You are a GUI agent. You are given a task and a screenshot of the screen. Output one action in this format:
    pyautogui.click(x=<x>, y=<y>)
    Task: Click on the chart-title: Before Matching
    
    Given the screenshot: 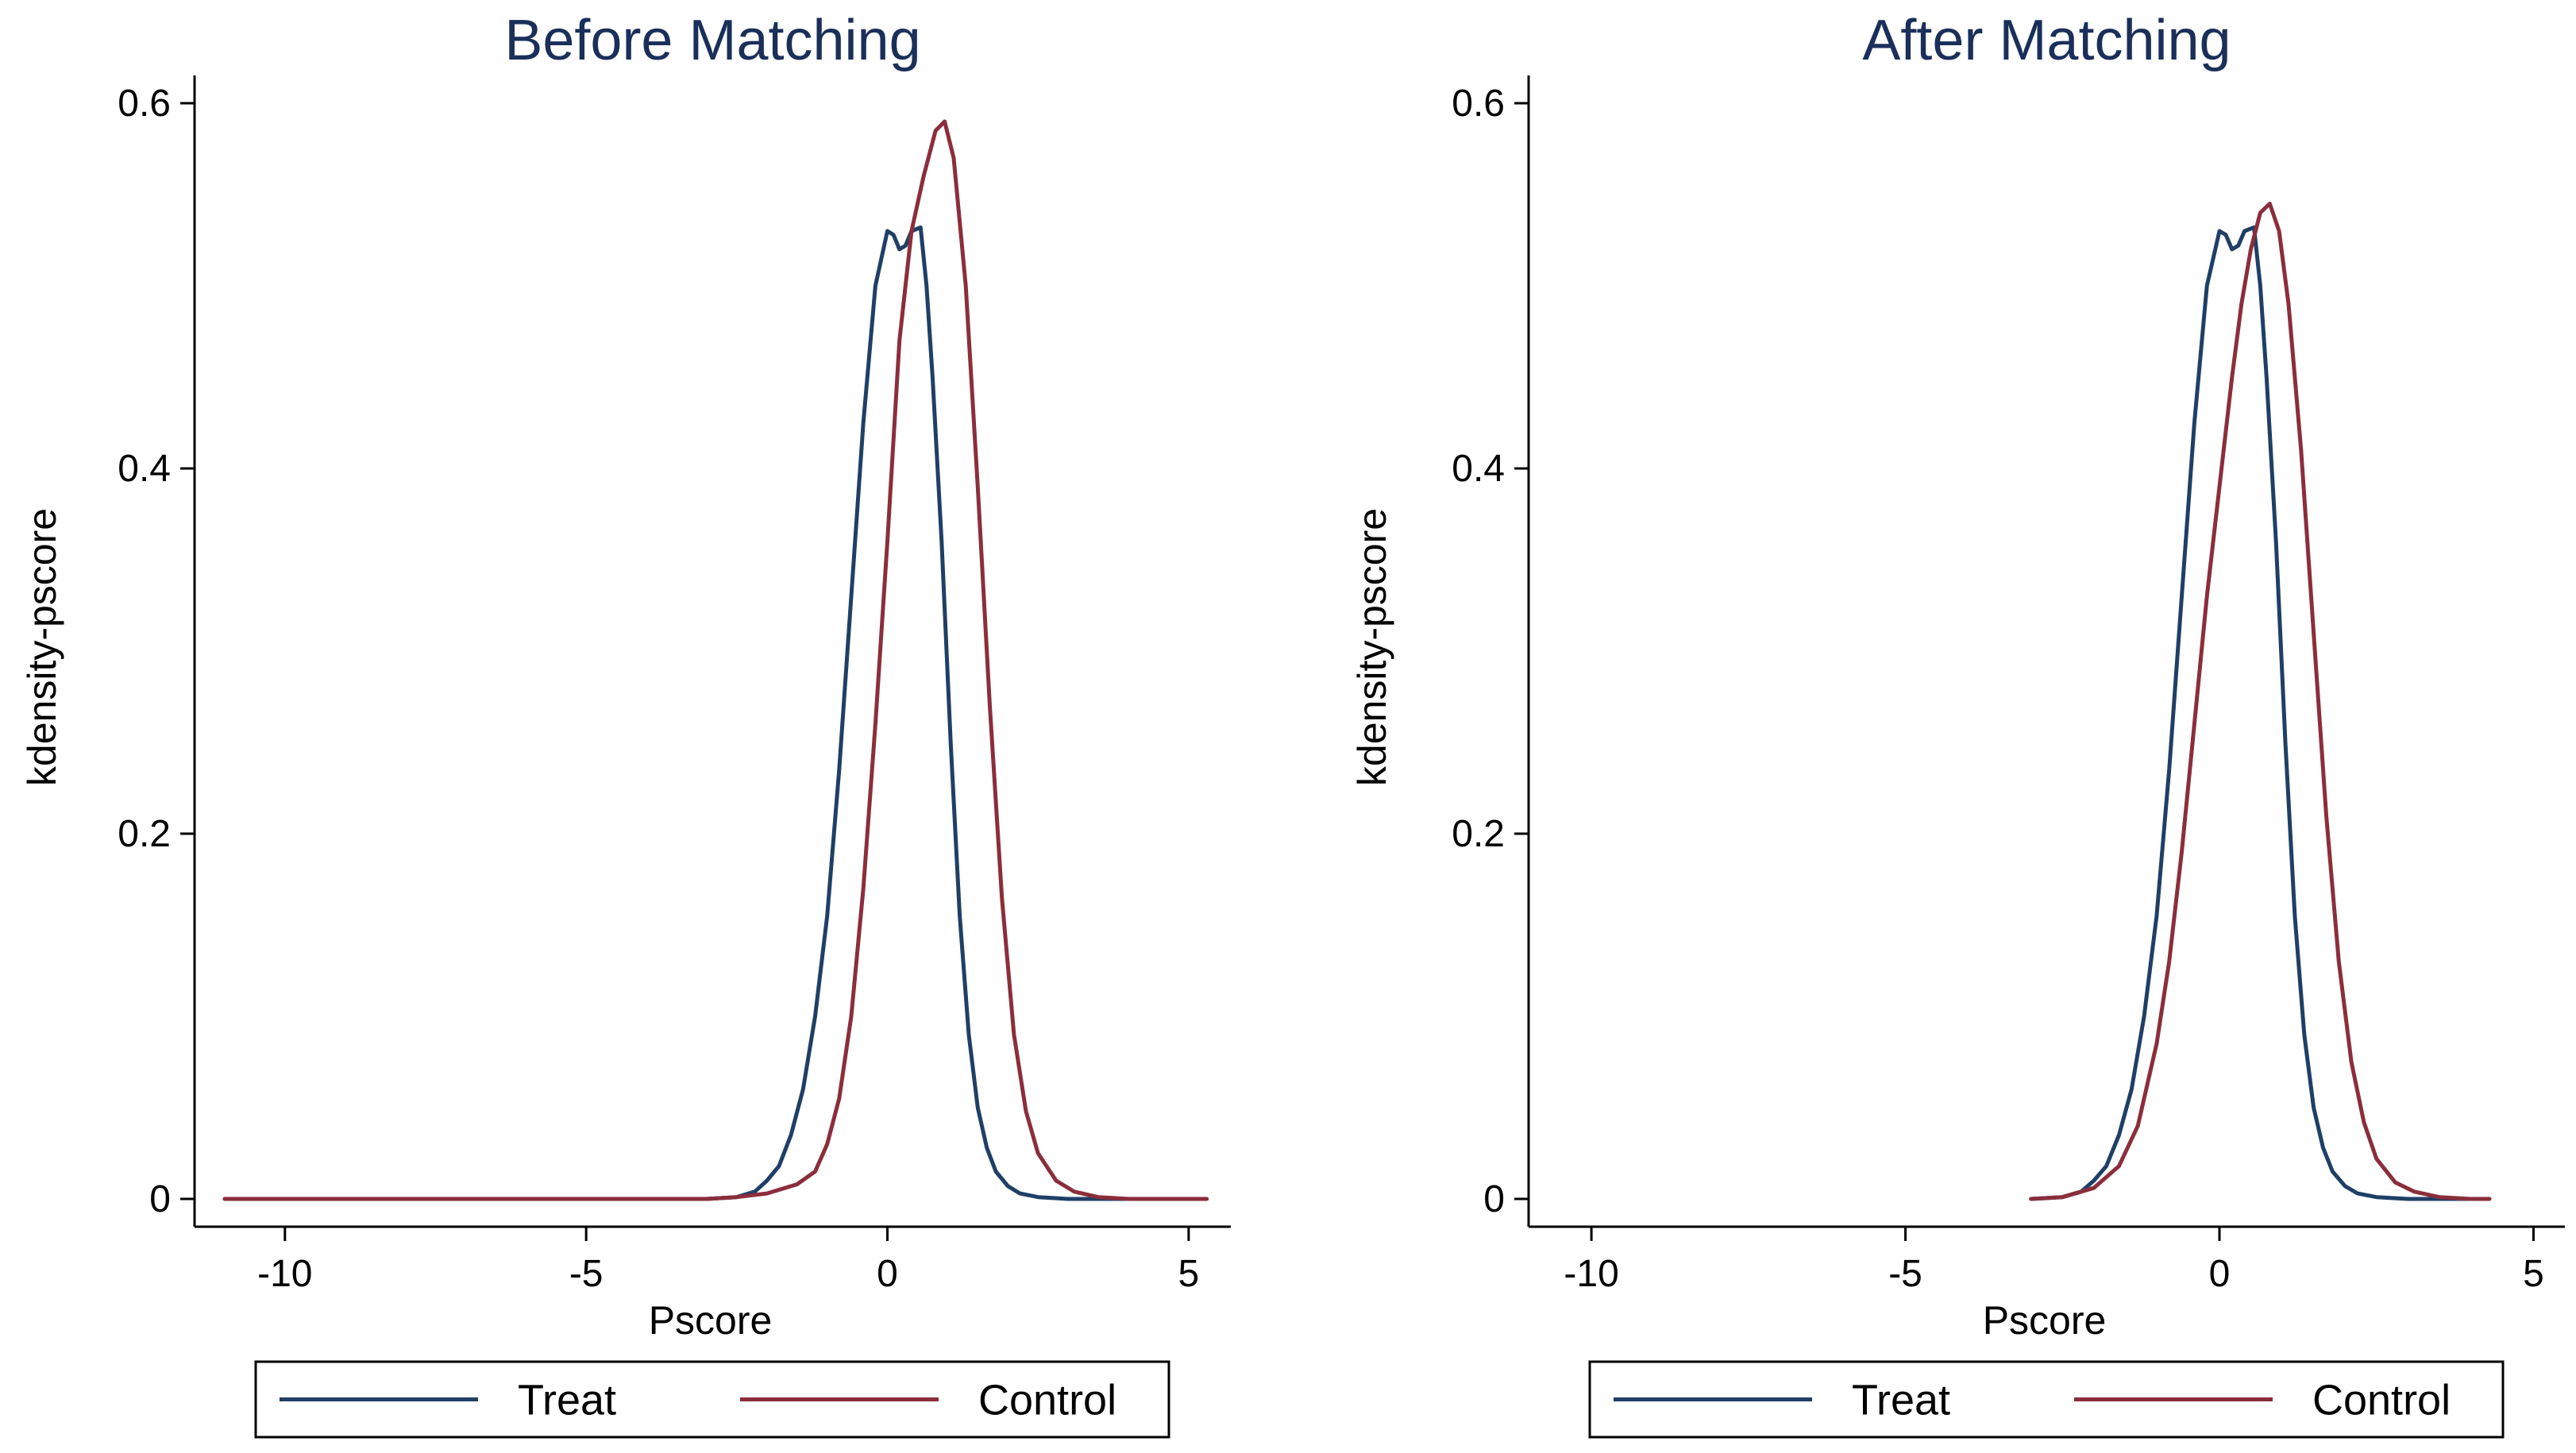 What is the action you would take?
    pyautogui.click(x=712, y=40)
    